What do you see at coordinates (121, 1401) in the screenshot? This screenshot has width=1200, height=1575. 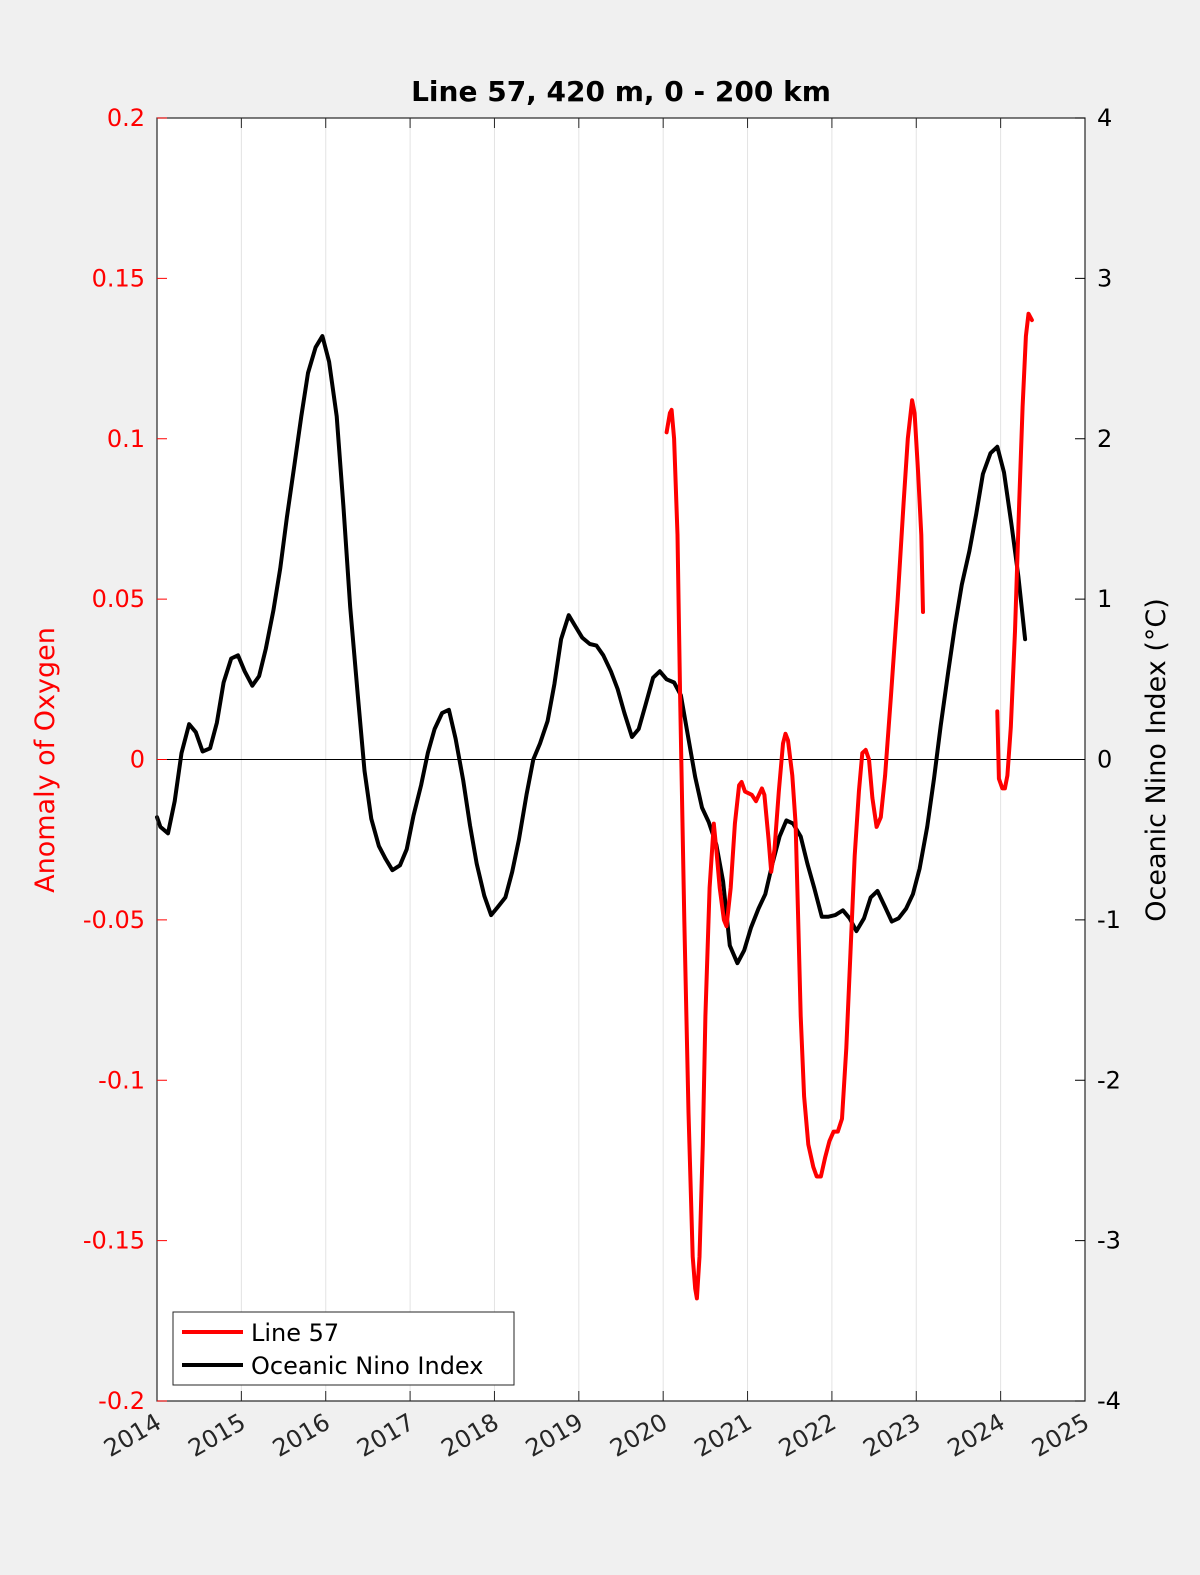 I see `y-left-tick-label: -0.2` at bounding box center [121, 1401].